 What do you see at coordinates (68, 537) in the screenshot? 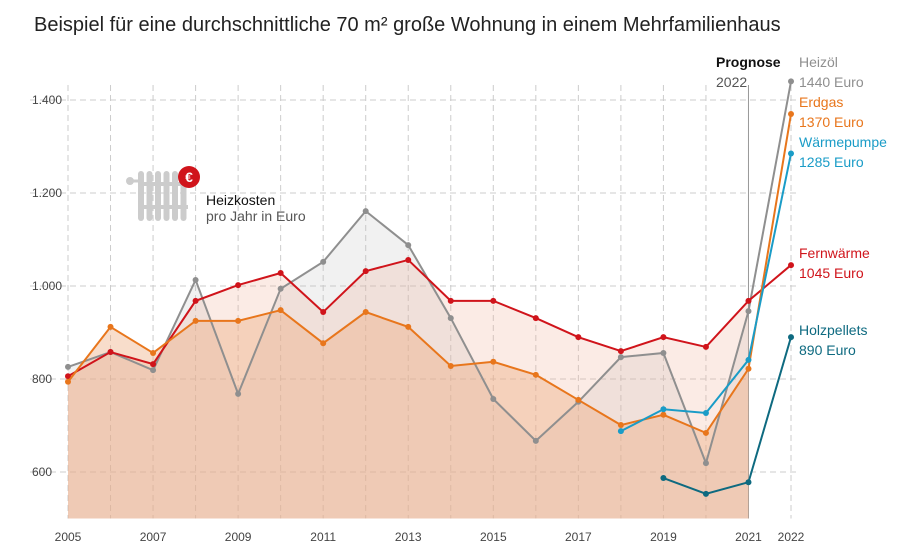
I see `x-tick-label: 2005` at bounding box center [68, 537].